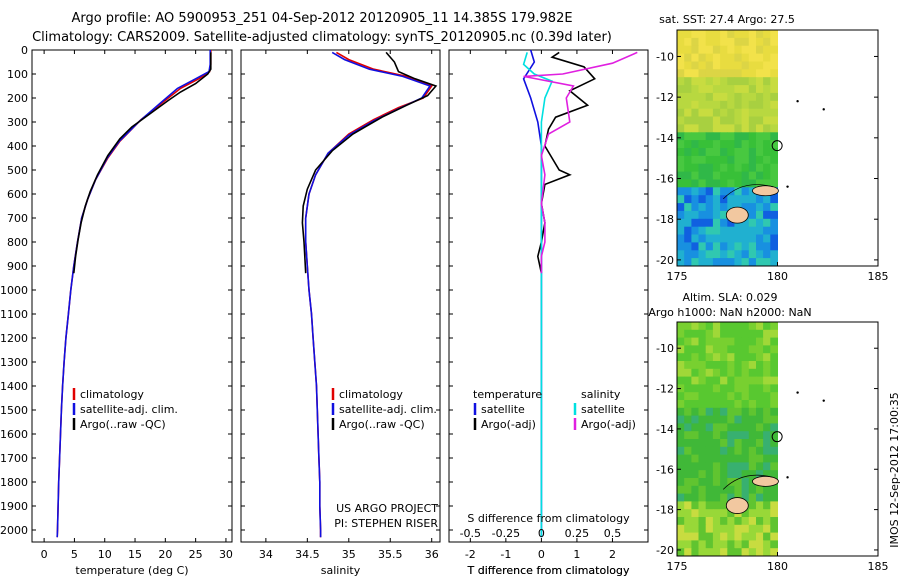 Image resolution: width=900 pixels, height=580 pixels. What do you see at coordinates (382, 424) in the screenshot?
I see `legend-entry: Argo(..raw -QC)` at bounding box center [382, 424].